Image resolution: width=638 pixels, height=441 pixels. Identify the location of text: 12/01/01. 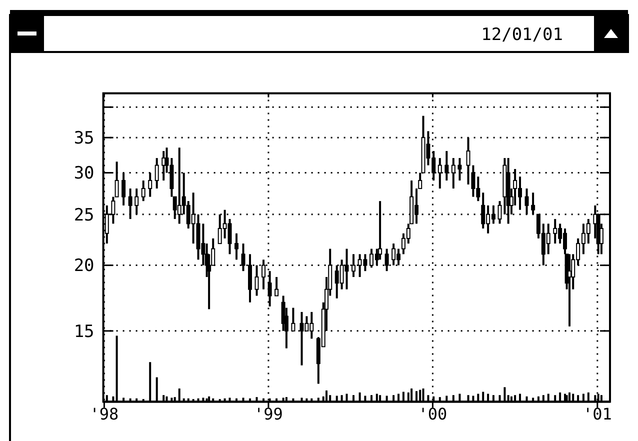
(522, 35).